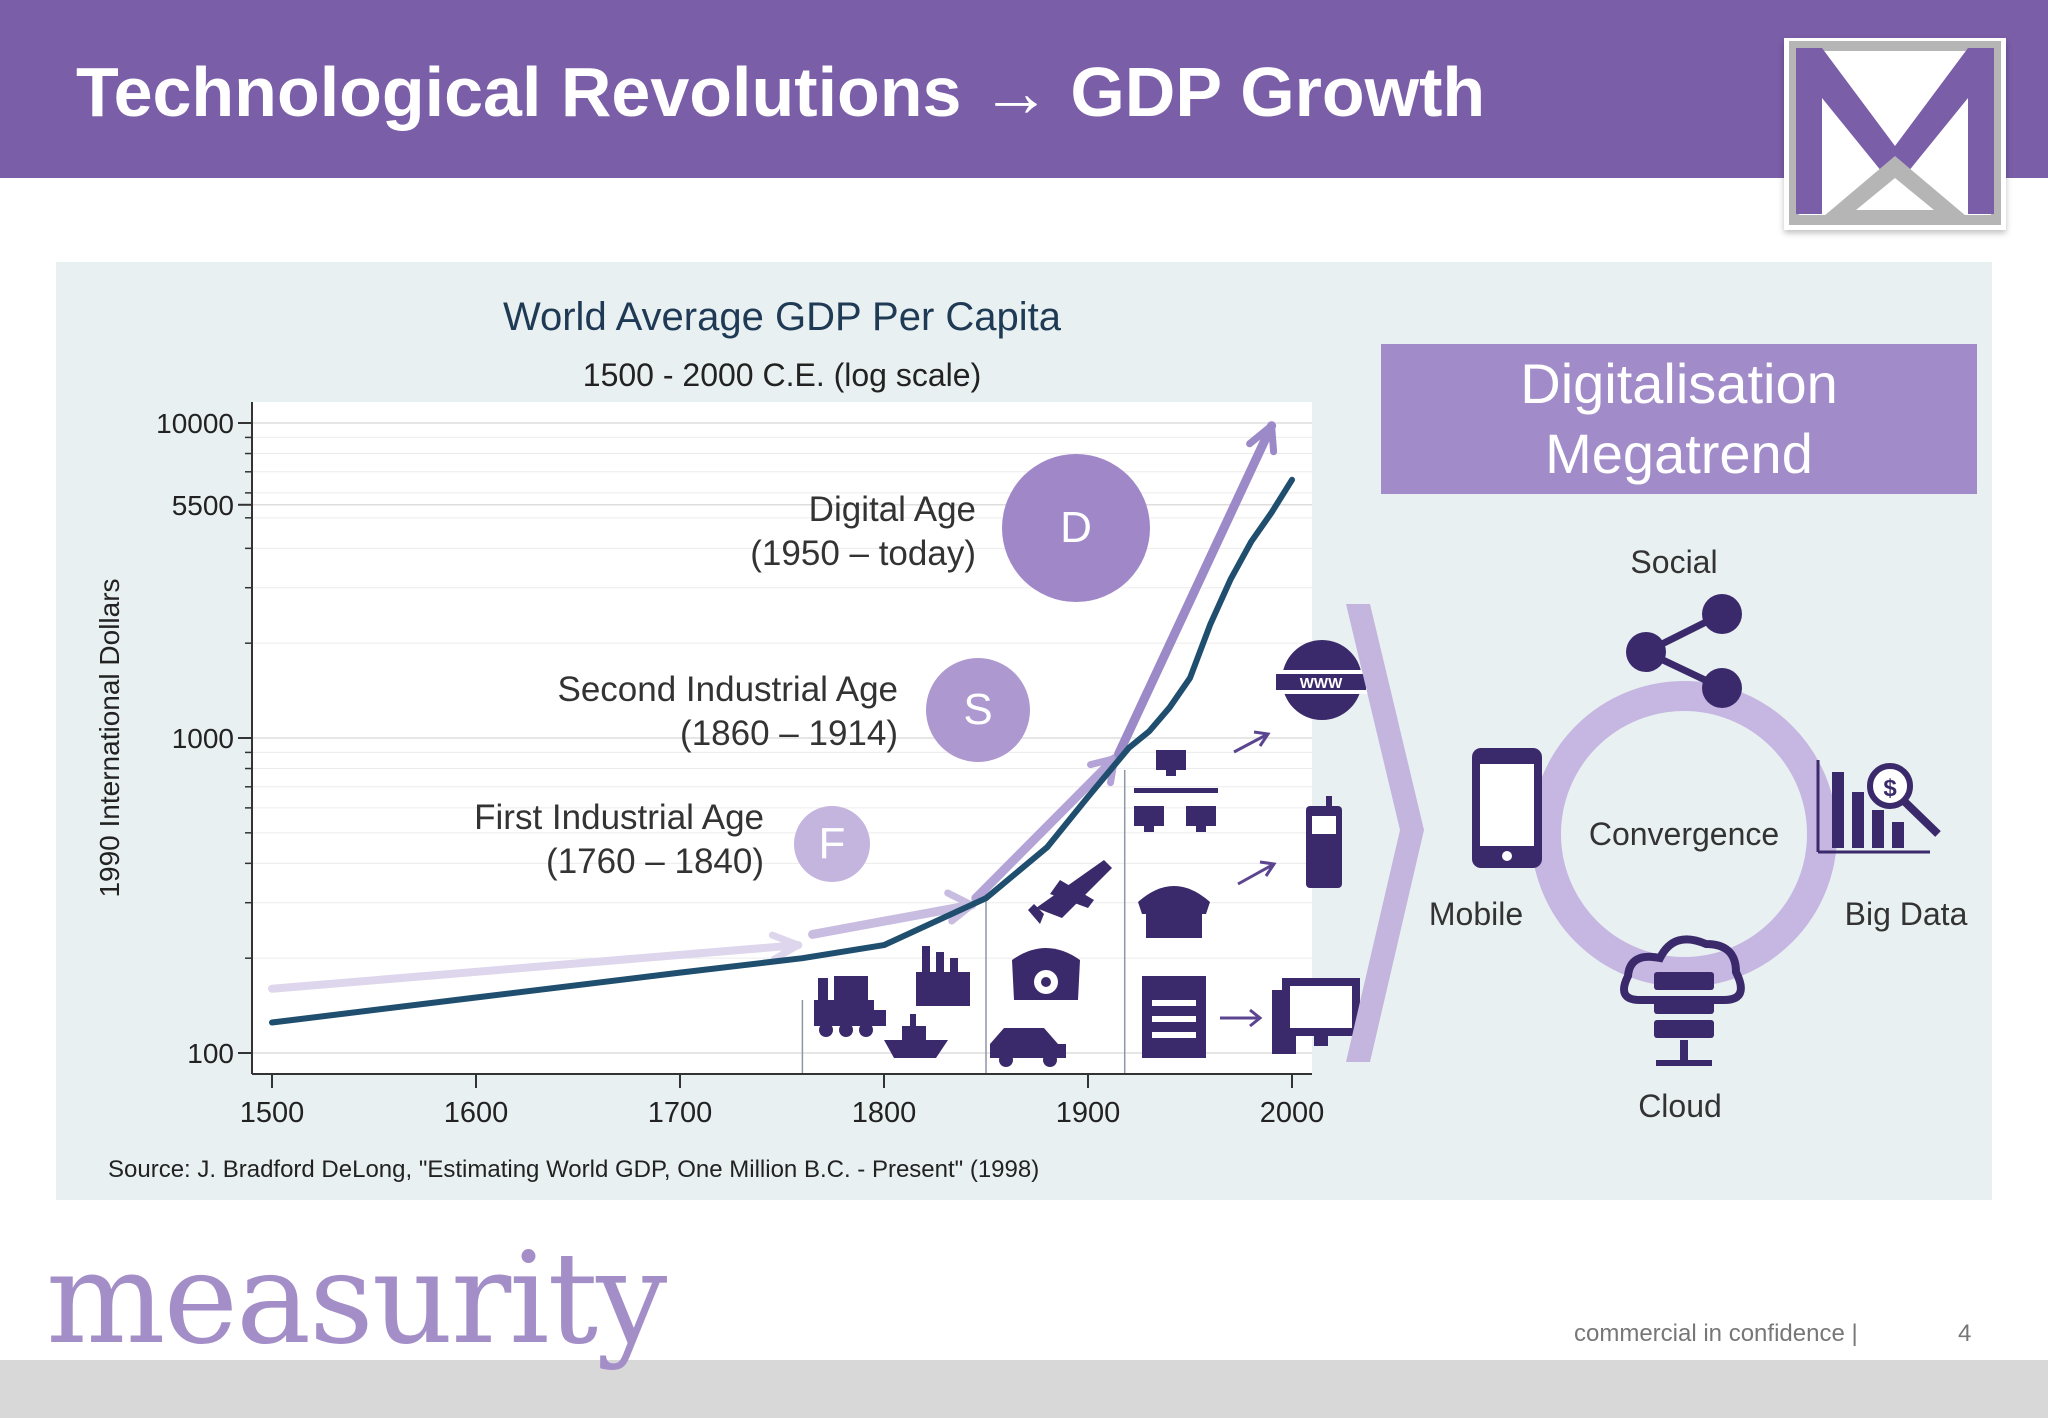 The image size is (2048, 1418). What do you see at coordinates (1684, 834) in the screenshot?
I see `convergence-label: Convergence` at bounding box center [1684, 834].